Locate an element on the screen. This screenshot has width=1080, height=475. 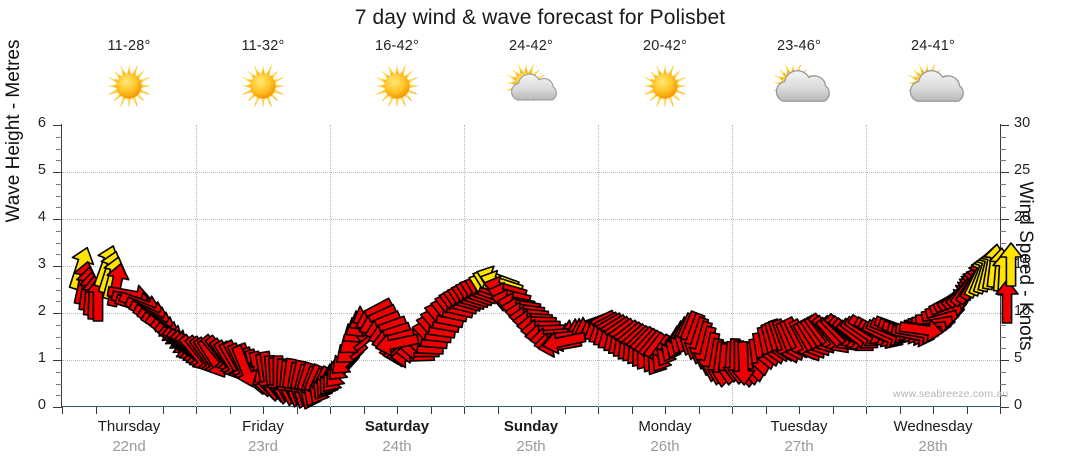
page-title: 7 day wind & wave forecast for Polisbet is located at coordinates (540, 17).